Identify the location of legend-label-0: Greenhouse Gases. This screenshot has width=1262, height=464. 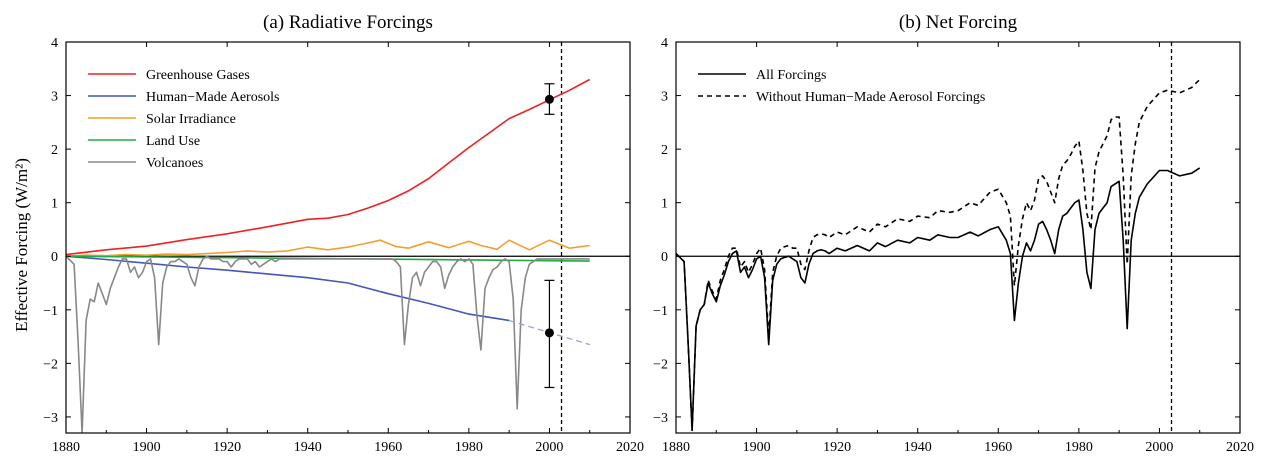
(198, 75).